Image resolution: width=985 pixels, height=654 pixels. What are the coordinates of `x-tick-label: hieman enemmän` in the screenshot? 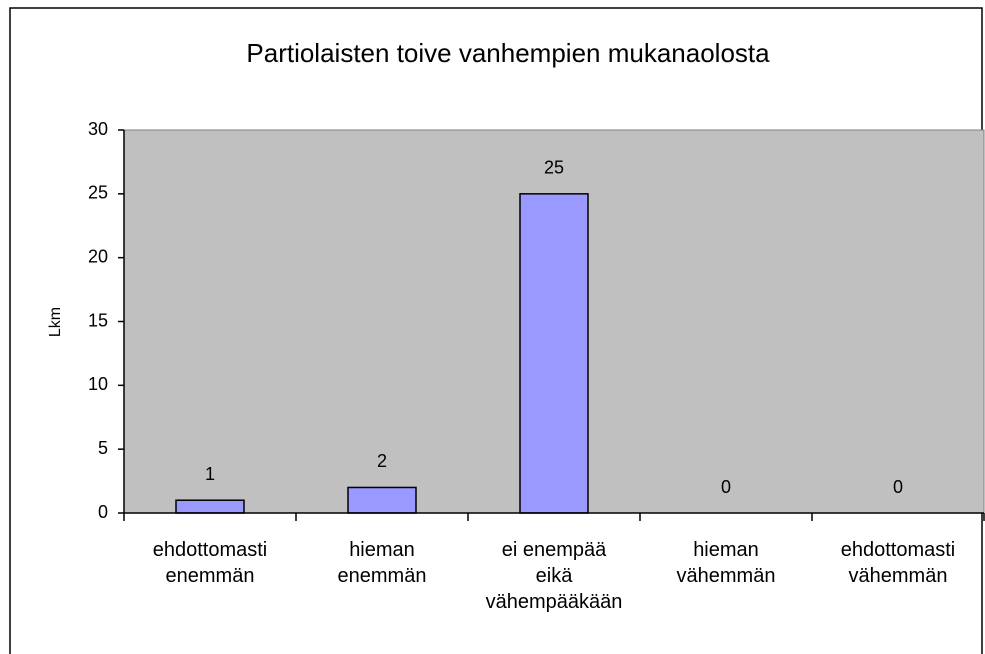 It's located at (382, 563).